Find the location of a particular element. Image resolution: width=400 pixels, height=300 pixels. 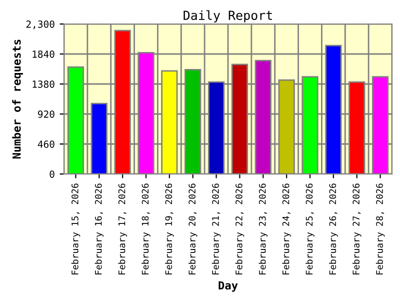

chart-title: Daily Report is located at coordinates (228, 16).